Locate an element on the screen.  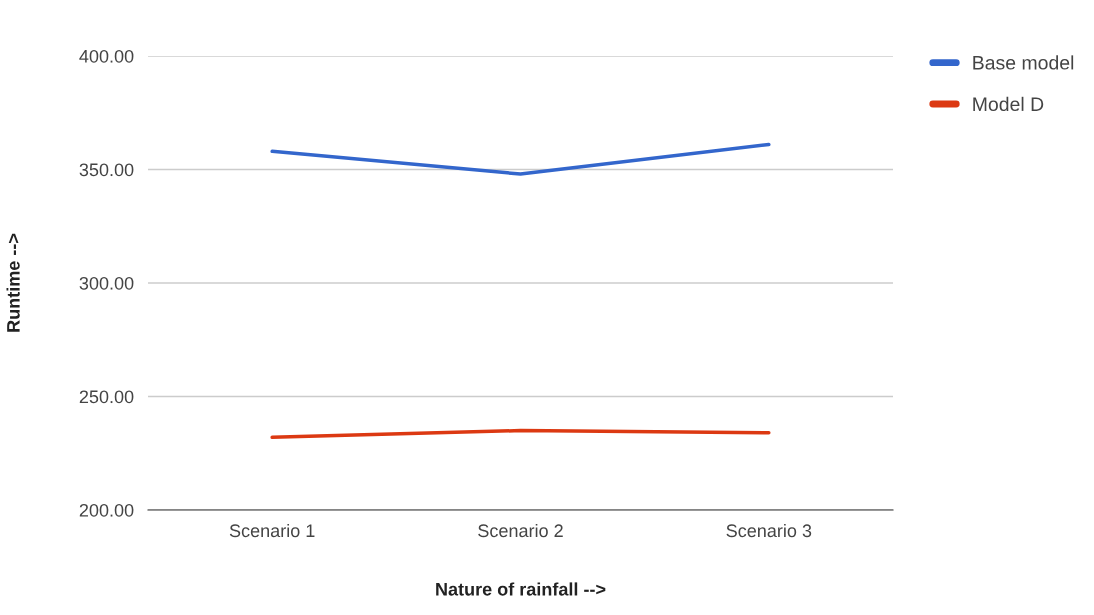
legend-label: Model D is located at coordinates (1008, 104).